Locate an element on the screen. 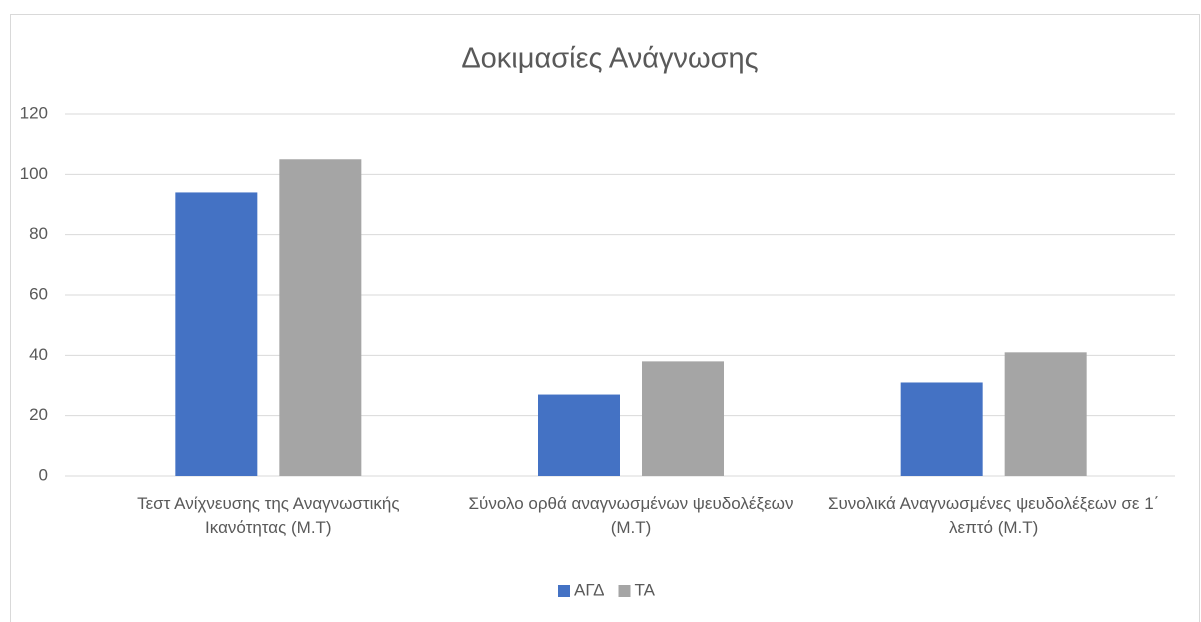 The image size is (1201, 622). y-tick-label: 40 is located at coordinates (38, 354).